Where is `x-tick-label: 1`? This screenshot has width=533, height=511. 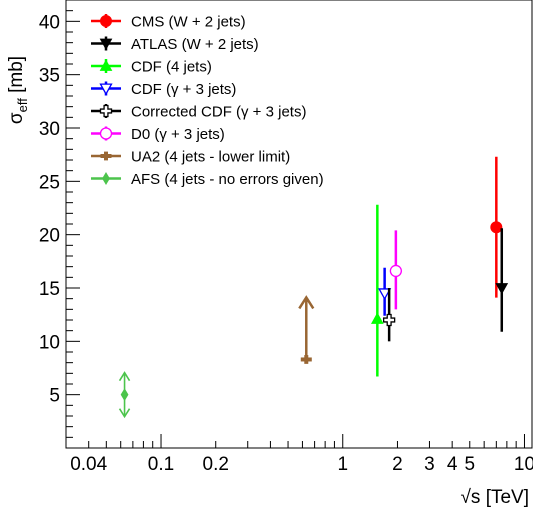
x-tick-label: 1 is located at coordinates (342, 464).